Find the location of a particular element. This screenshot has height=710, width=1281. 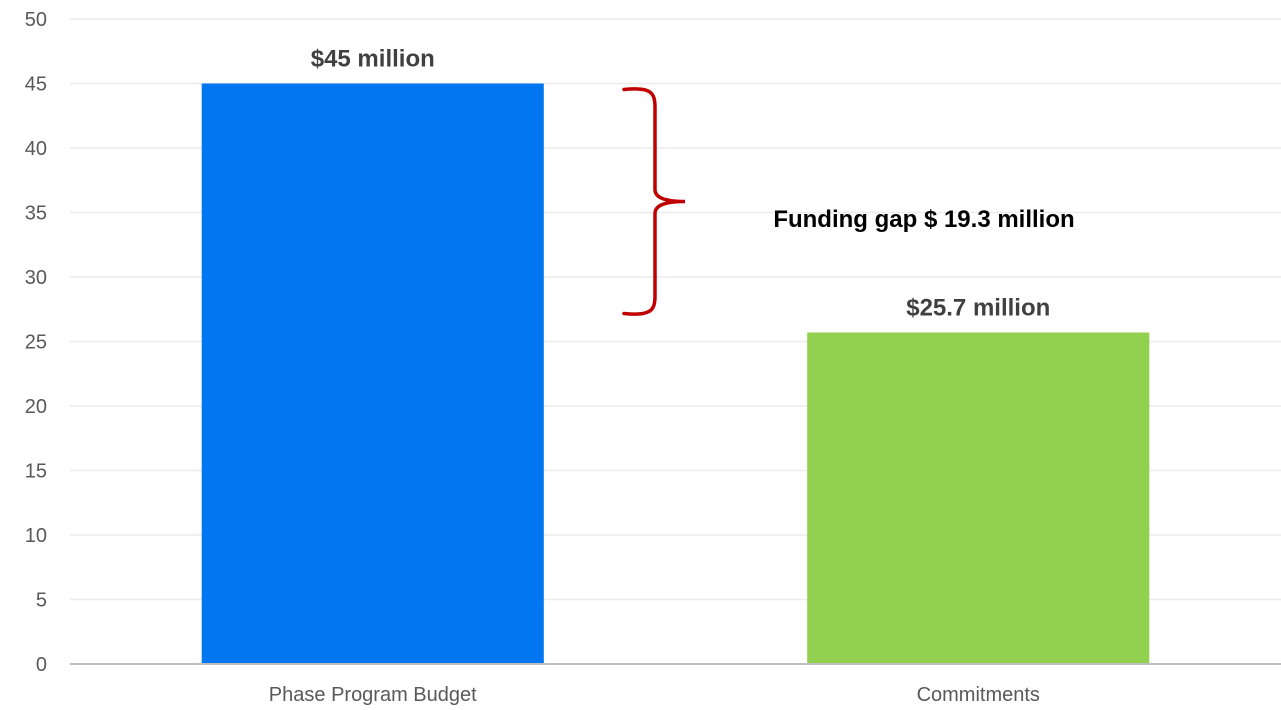

y-tick-label: 5 is located at coordinates (41, 601).